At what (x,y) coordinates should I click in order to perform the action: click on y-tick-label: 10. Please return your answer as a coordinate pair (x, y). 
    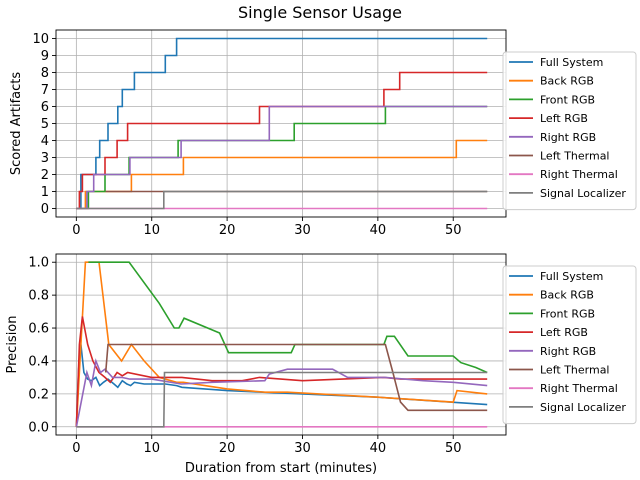
    Looking at the image, I should click on (40, 39).